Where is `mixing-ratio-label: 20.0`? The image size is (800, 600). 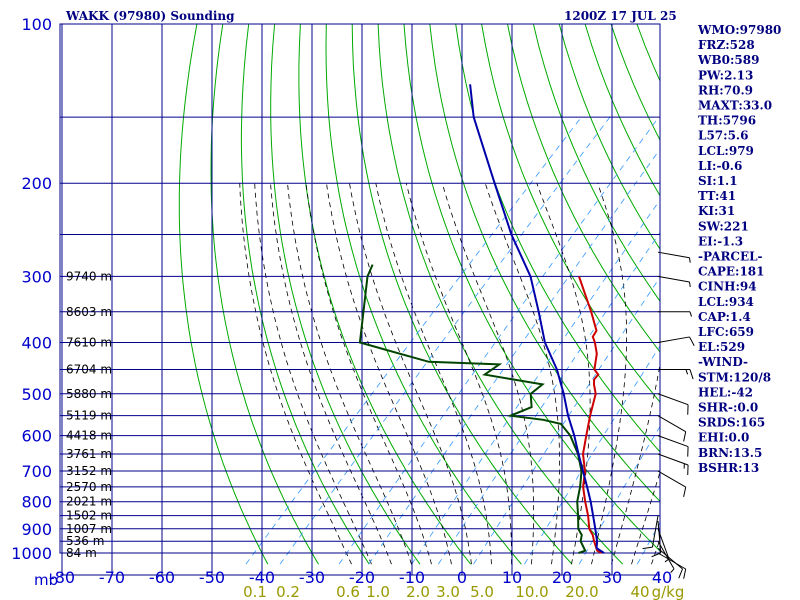 mixing-ratio-label: 20.0 is located at coordinates (581, 591).